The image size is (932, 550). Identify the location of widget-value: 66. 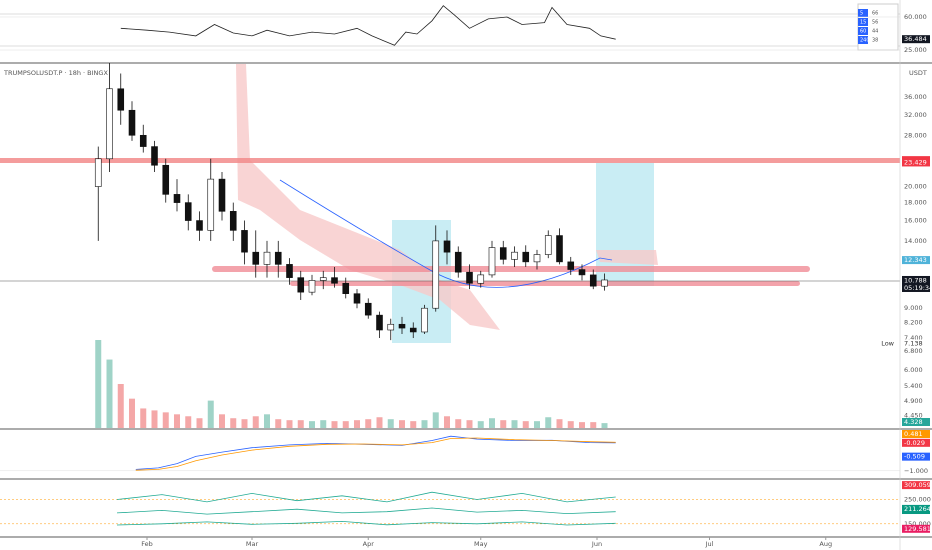
(875, 14).